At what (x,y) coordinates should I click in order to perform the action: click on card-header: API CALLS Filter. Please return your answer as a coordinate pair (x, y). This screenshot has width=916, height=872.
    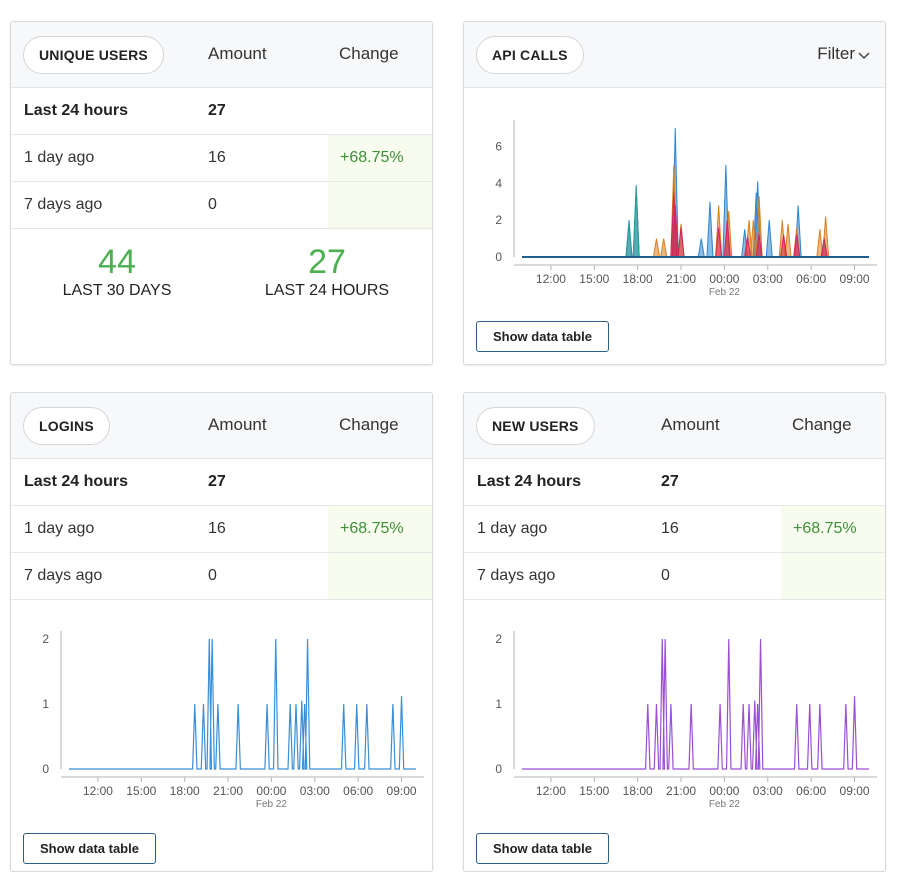
    Looking at the image, I should click on (674, 55).